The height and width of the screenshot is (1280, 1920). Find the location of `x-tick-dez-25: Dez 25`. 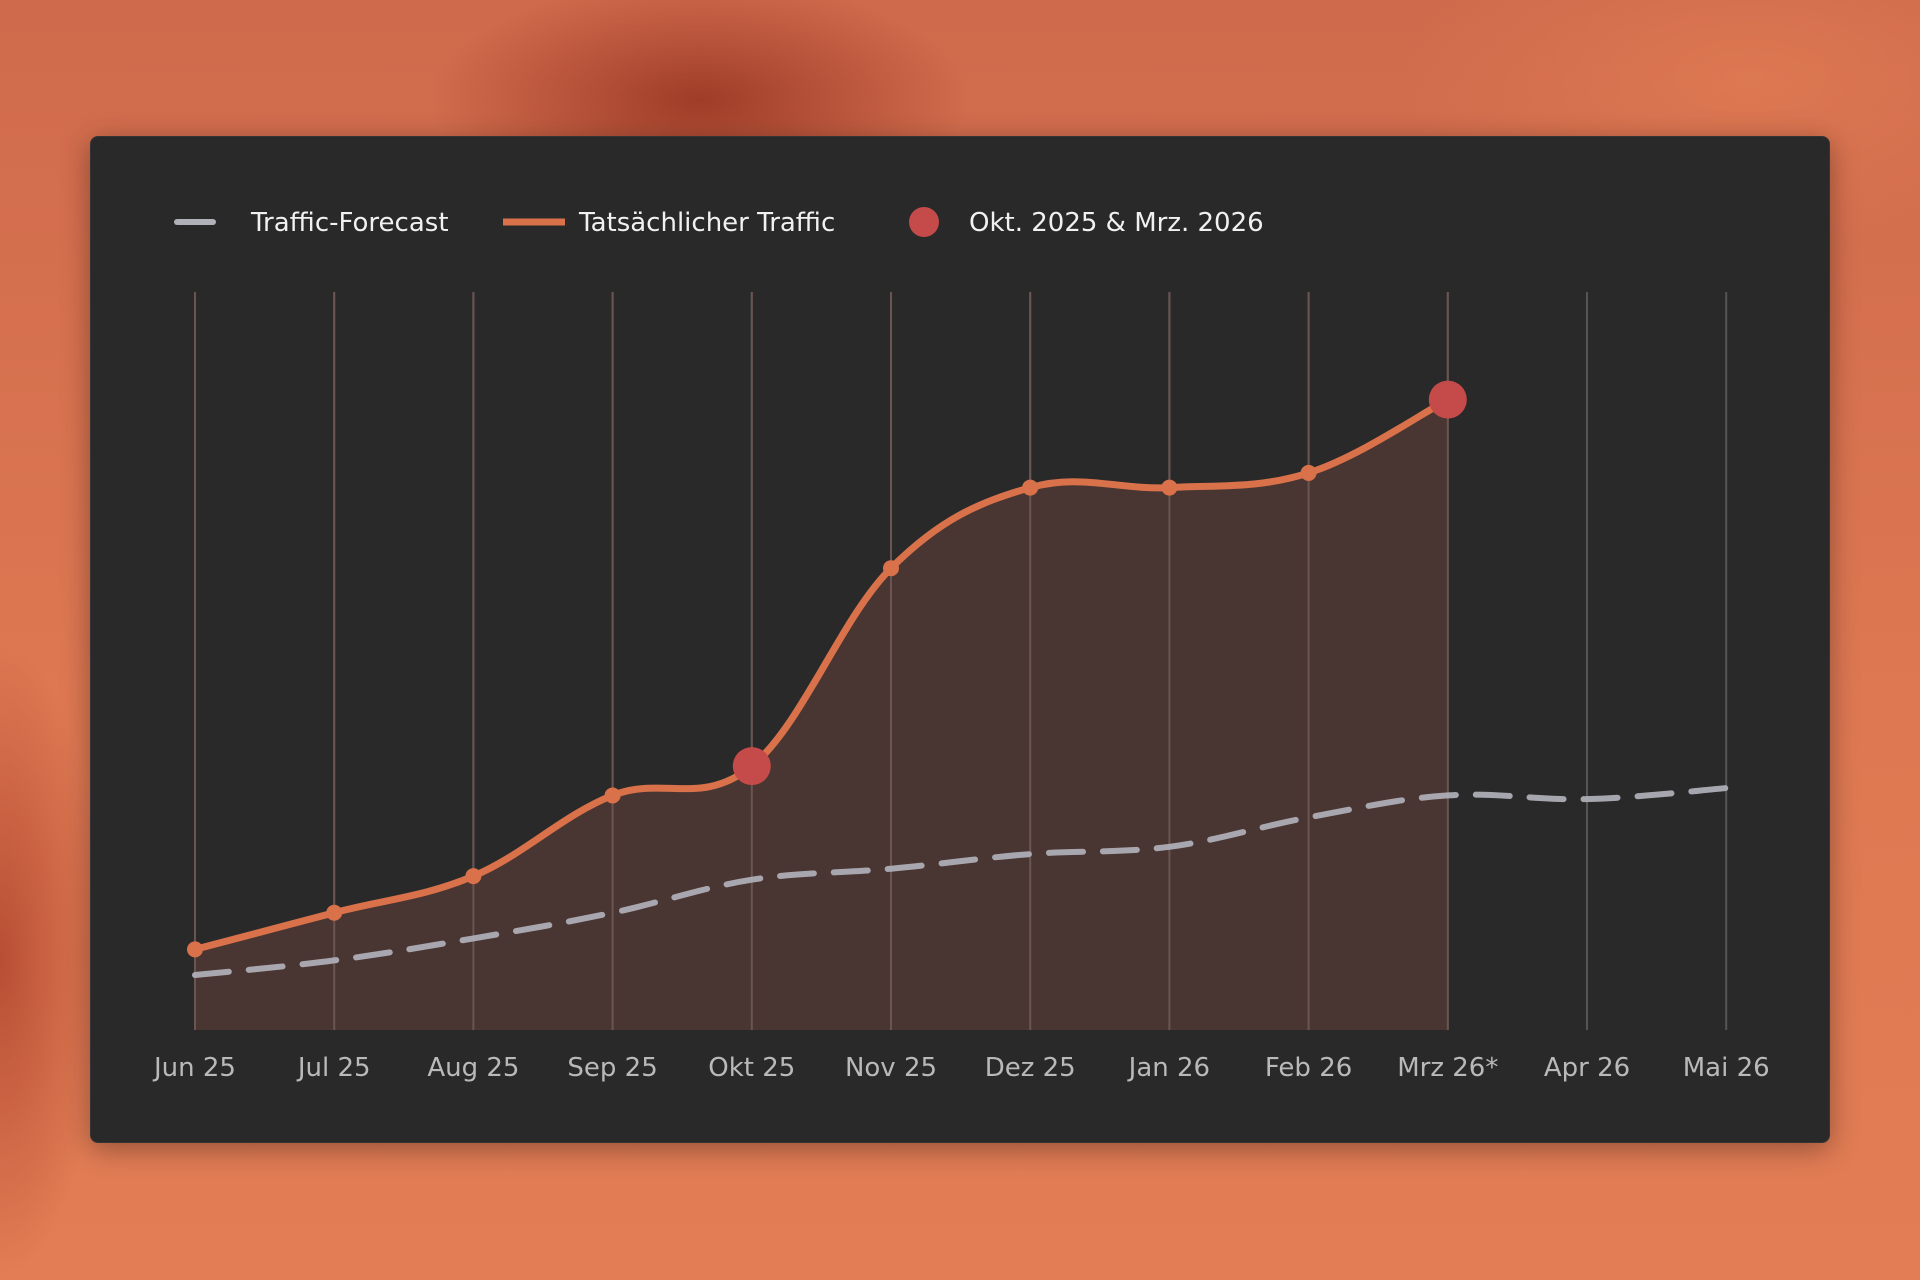

x-tick-dez-25: Dez 25 is located at coordinates (1030, 1068).